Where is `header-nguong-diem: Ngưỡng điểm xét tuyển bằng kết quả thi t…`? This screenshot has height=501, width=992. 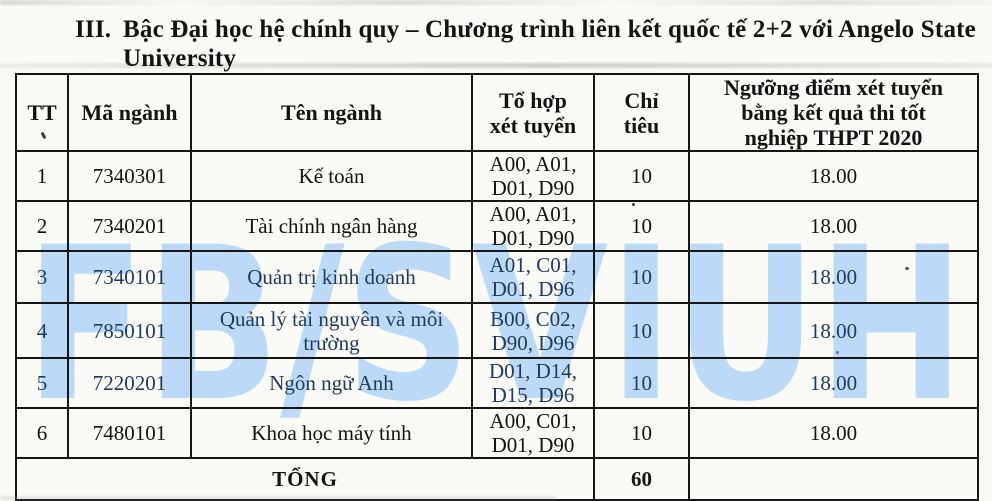
header-nguong-diem: Ngưỡng điểm xét tuyển bằng kết quả thi t… is located at coordinates (833, 112).